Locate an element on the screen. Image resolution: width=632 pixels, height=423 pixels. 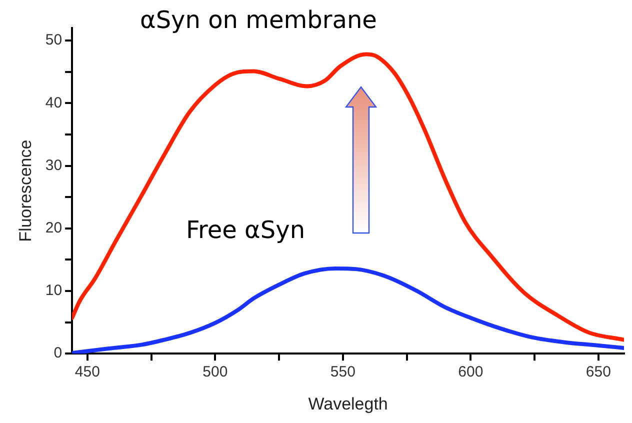
x-tick-label: 450 is located at coordinates (87, 372).